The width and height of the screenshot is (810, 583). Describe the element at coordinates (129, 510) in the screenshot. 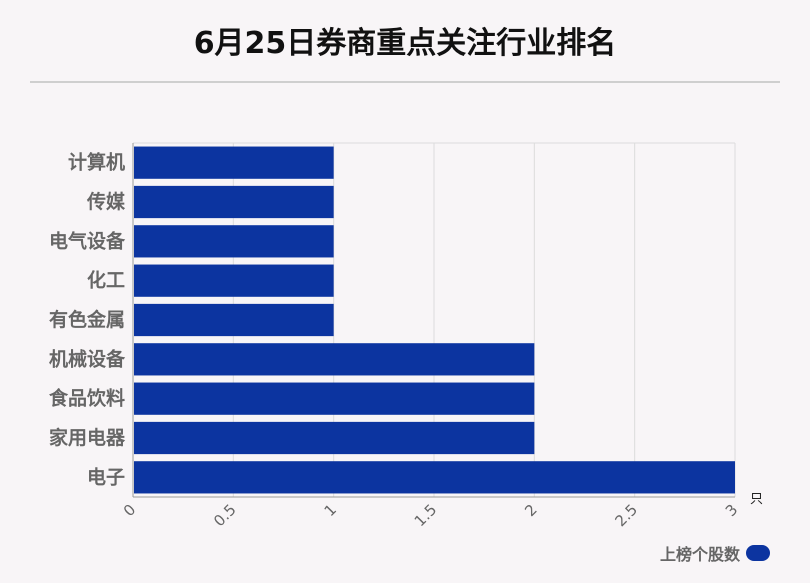

I see `x-tick-label: 0` at that location.